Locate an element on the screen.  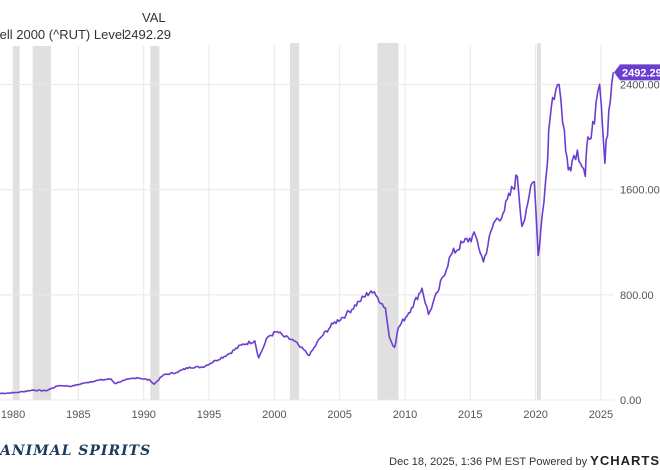
x-tick-label: 2000 is located at coordinates (274, 415).